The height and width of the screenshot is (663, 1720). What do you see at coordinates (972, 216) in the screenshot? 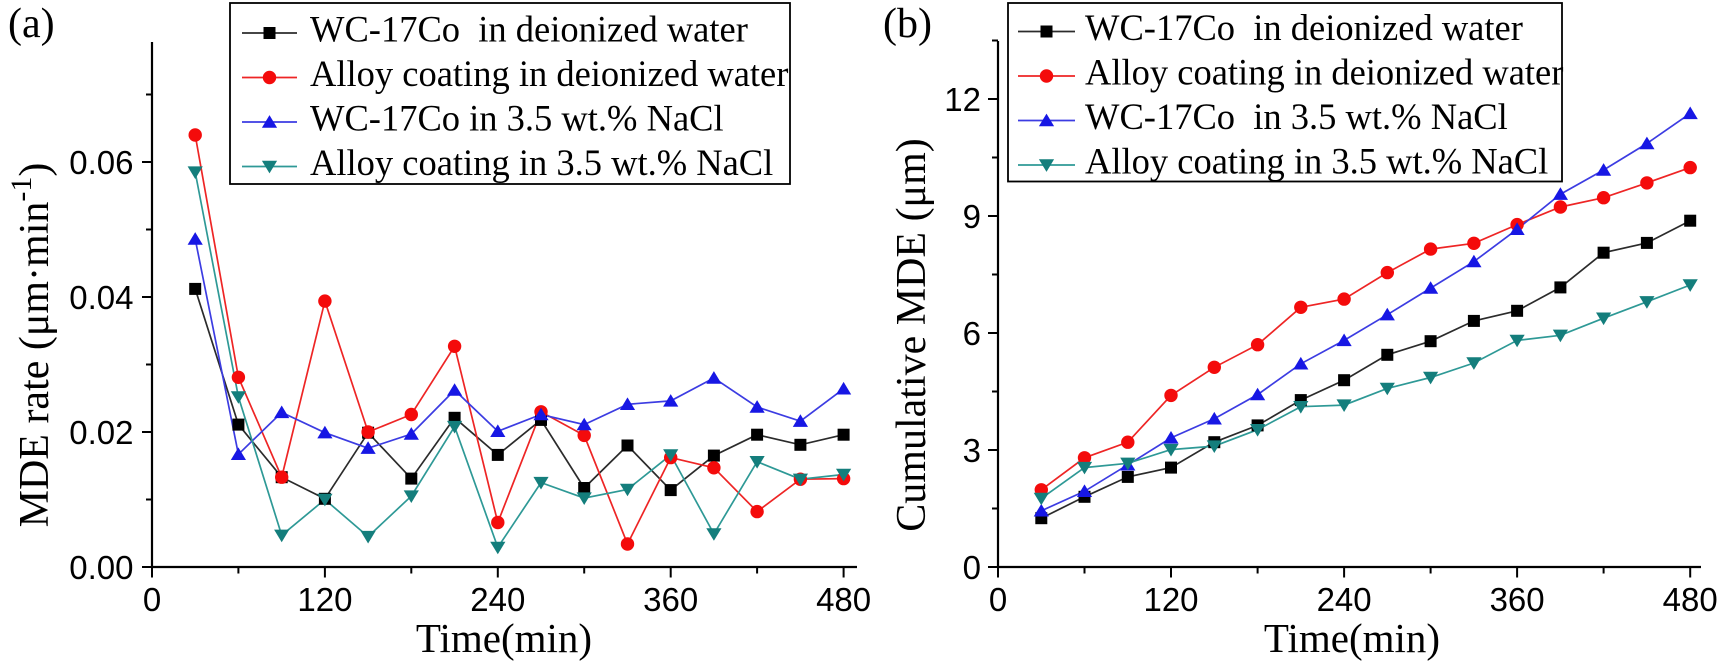
I see `svg-text: 9` at bounding box center [972, 216].